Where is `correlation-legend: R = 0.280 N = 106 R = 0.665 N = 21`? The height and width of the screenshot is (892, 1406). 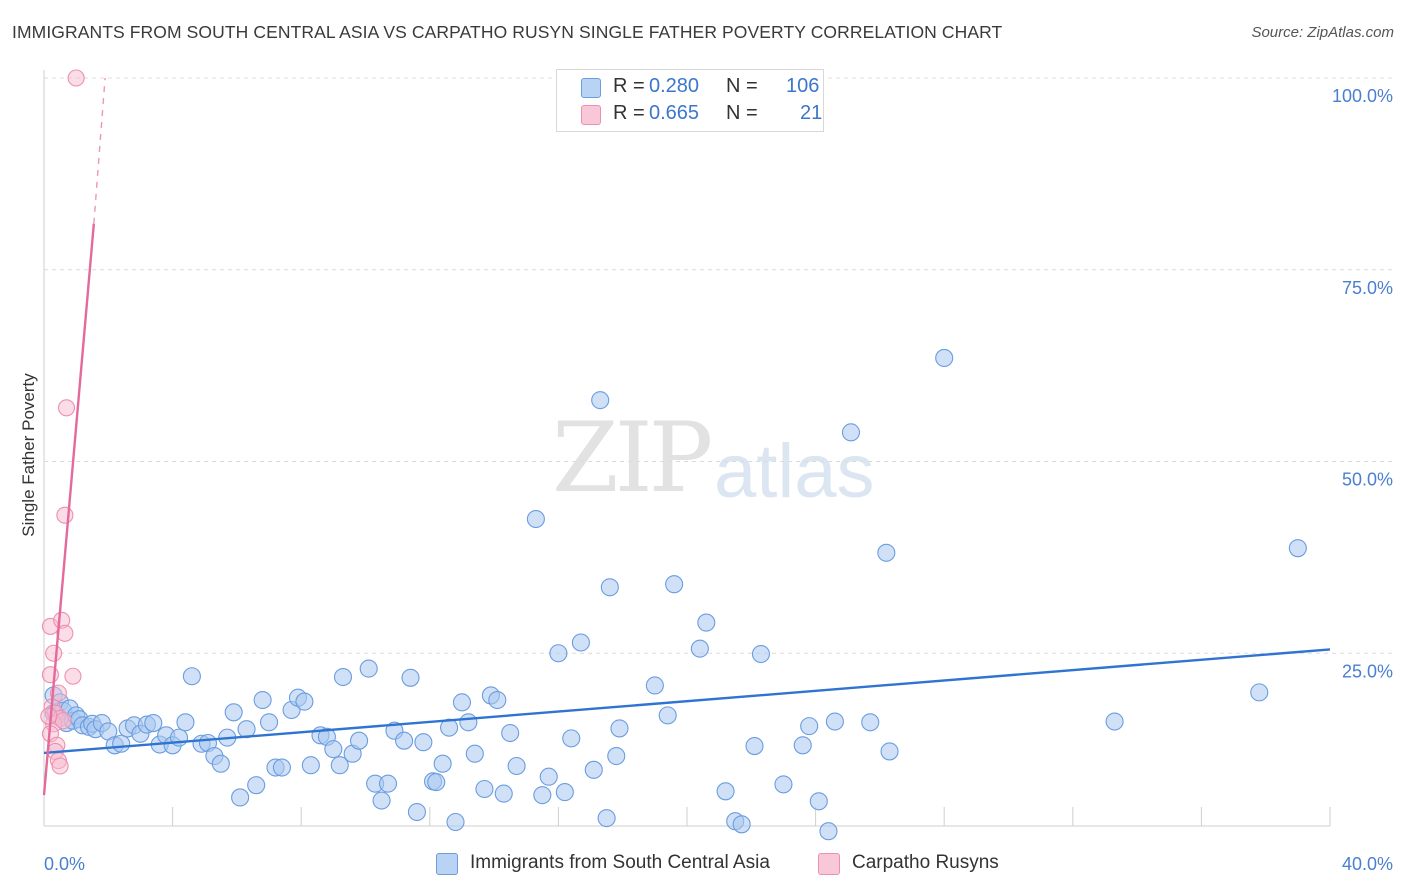
correlation-legend: R = 0.280 N = 106 R = 0.665 N = 21 is located at coordinates (690, 100).